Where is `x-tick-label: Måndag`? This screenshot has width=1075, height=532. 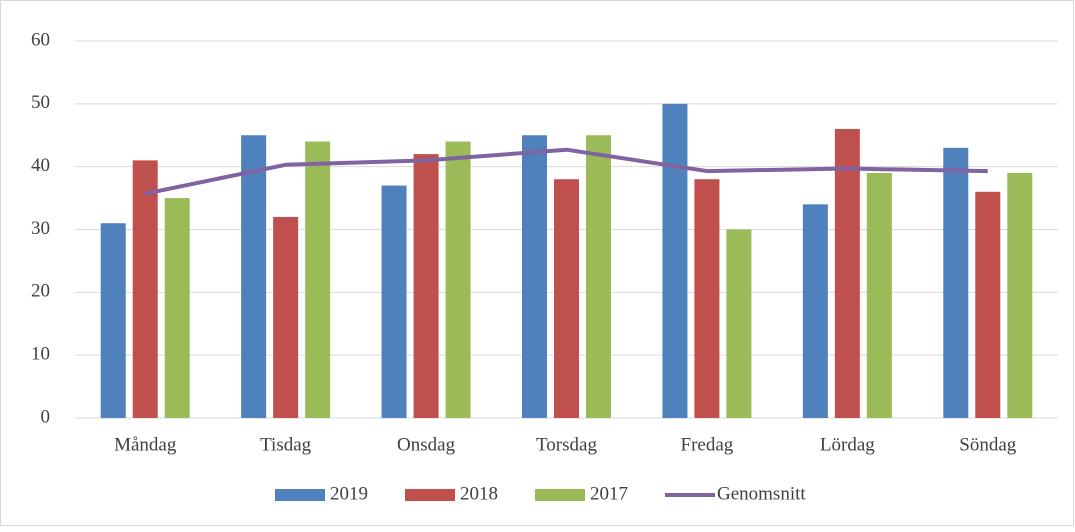 x-tick-label: Måndag is located at coordinates (145, 444).